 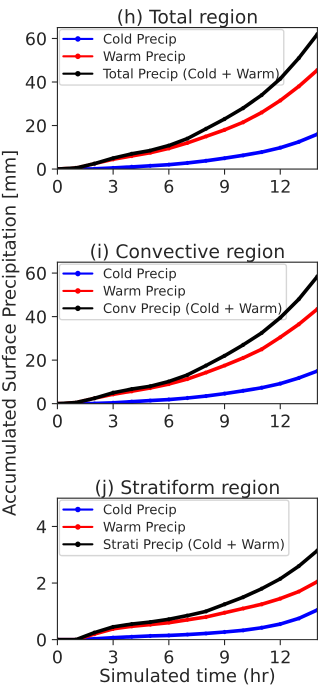 What do you see at coordinates (193, 309) in the screenshot?
I see `legend-label: Conv Precip (Cold + Warm)` at bounding box center [193, 309].